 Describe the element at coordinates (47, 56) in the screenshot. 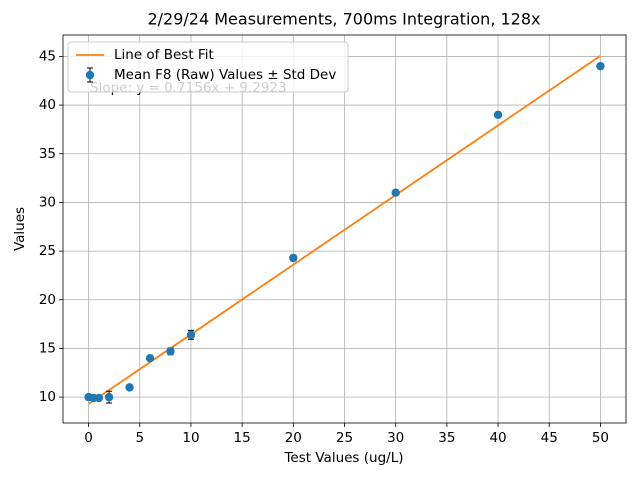

I see `y-tick-label: 45` at that location.